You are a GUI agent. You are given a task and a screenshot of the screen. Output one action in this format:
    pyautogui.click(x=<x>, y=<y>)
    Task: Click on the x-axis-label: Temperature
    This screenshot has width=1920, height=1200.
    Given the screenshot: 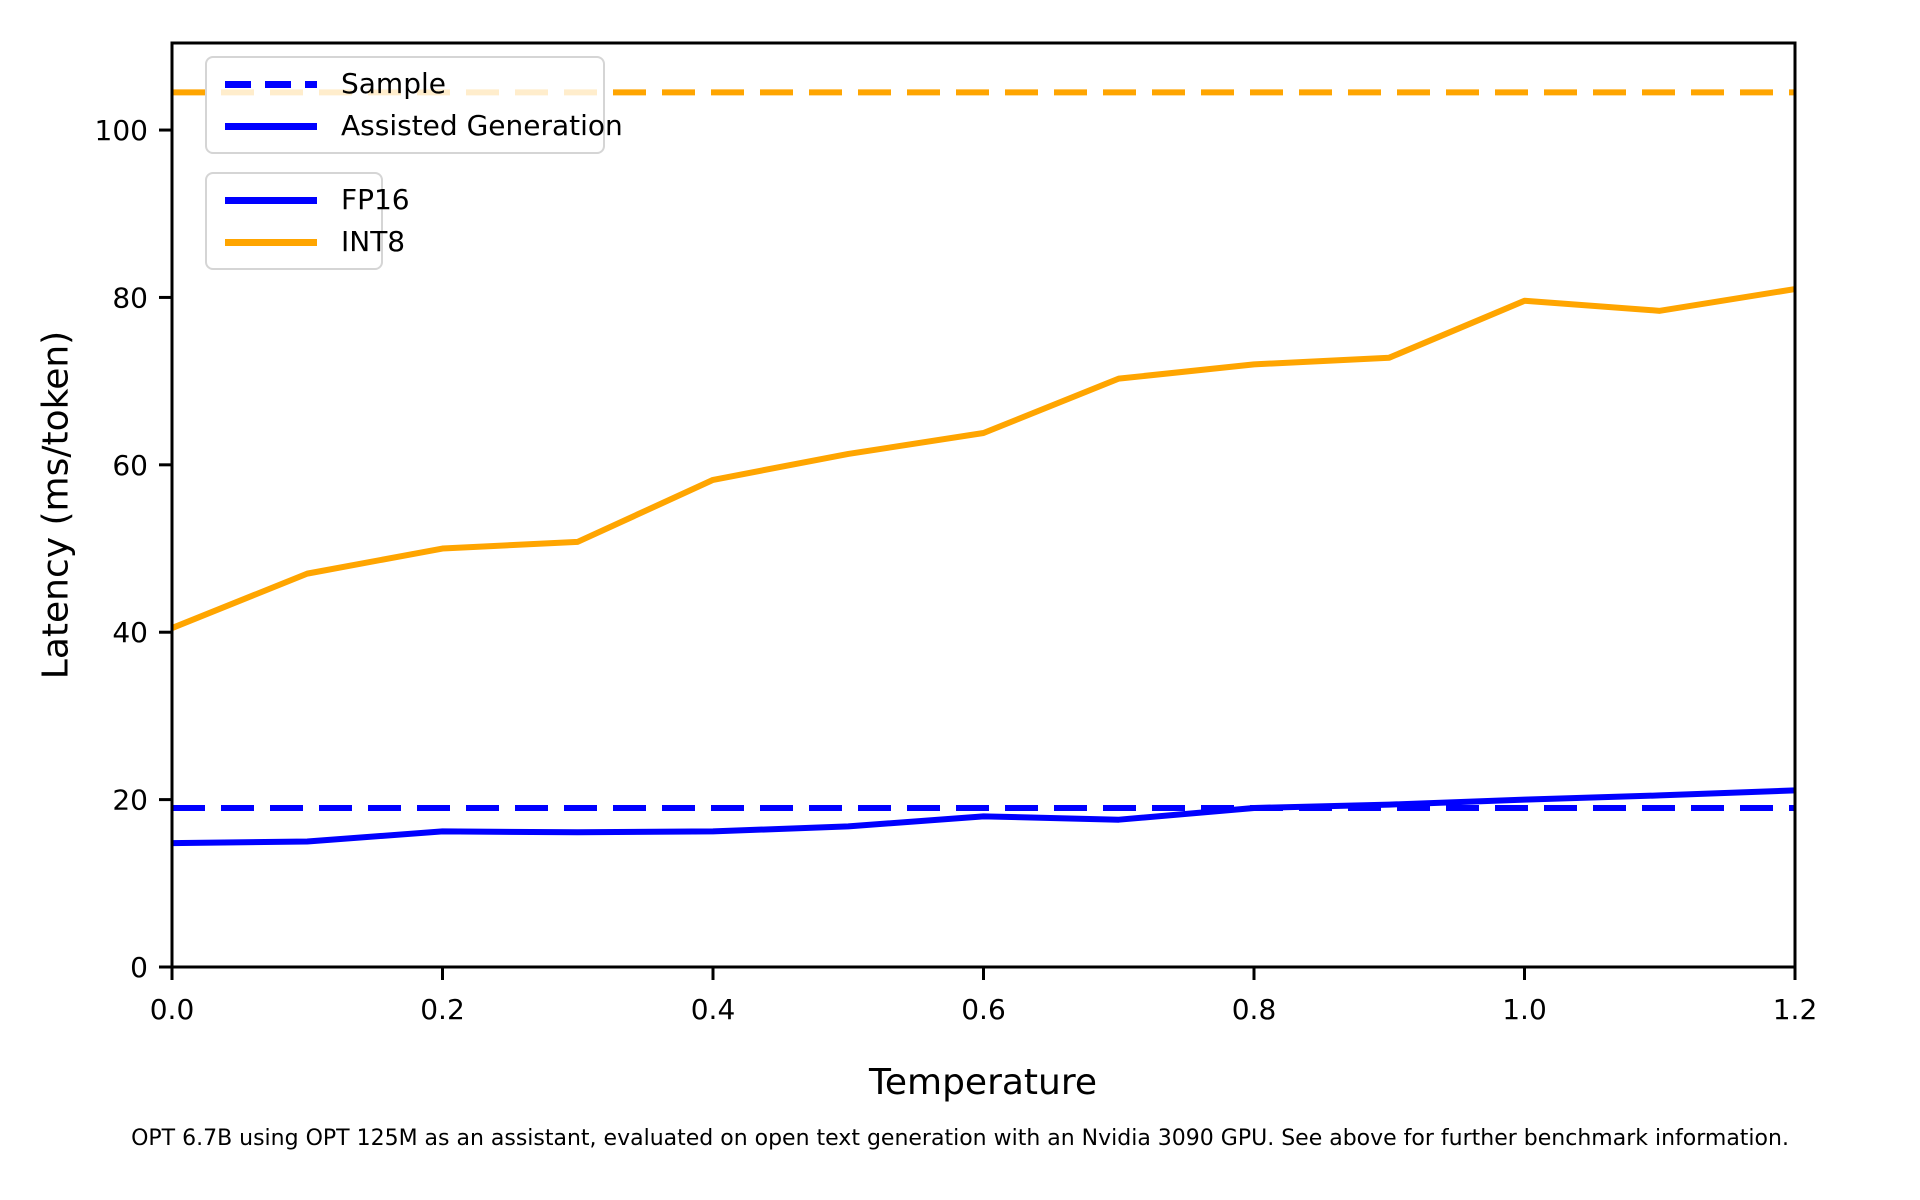 What is the action you would take?
    pyautogui.click(x=983, y=1082)
    